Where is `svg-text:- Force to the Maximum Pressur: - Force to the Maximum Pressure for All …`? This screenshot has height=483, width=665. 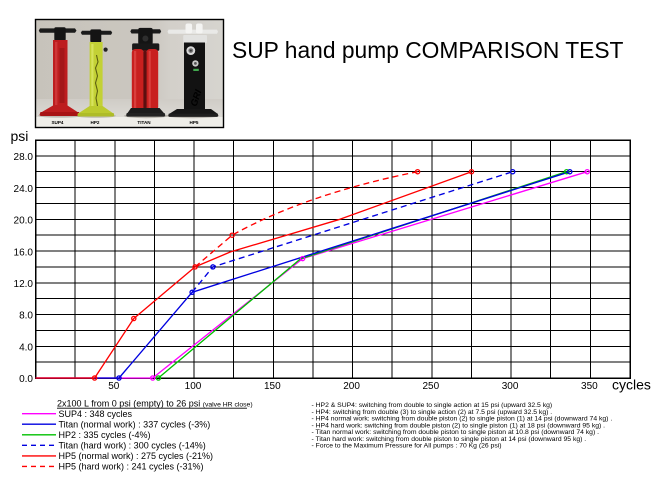 svg-text:- Force to the Maximum Pressur: - Force to the Maximum Pressure for All … is located at coordinates (407, 446).